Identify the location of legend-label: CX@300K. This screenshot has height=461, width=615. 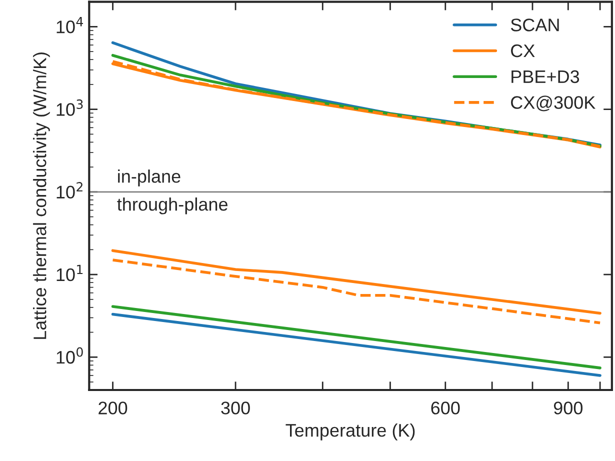
(553, 104).